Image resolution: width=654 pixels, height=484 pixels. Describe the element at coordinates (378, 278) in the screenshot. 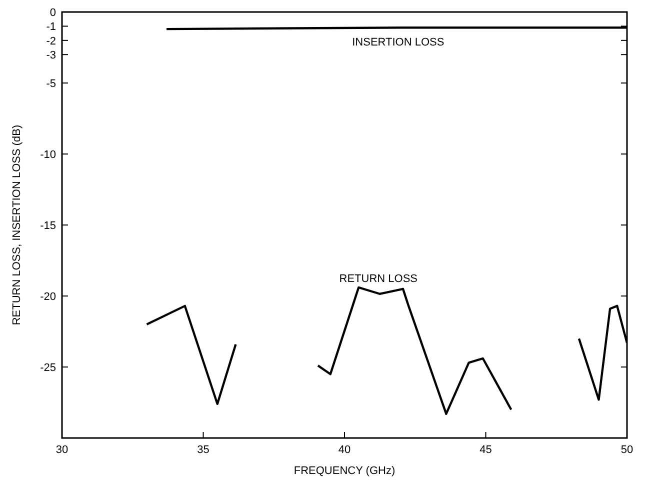

I see `annotation: RETURN LOSS` at that location.